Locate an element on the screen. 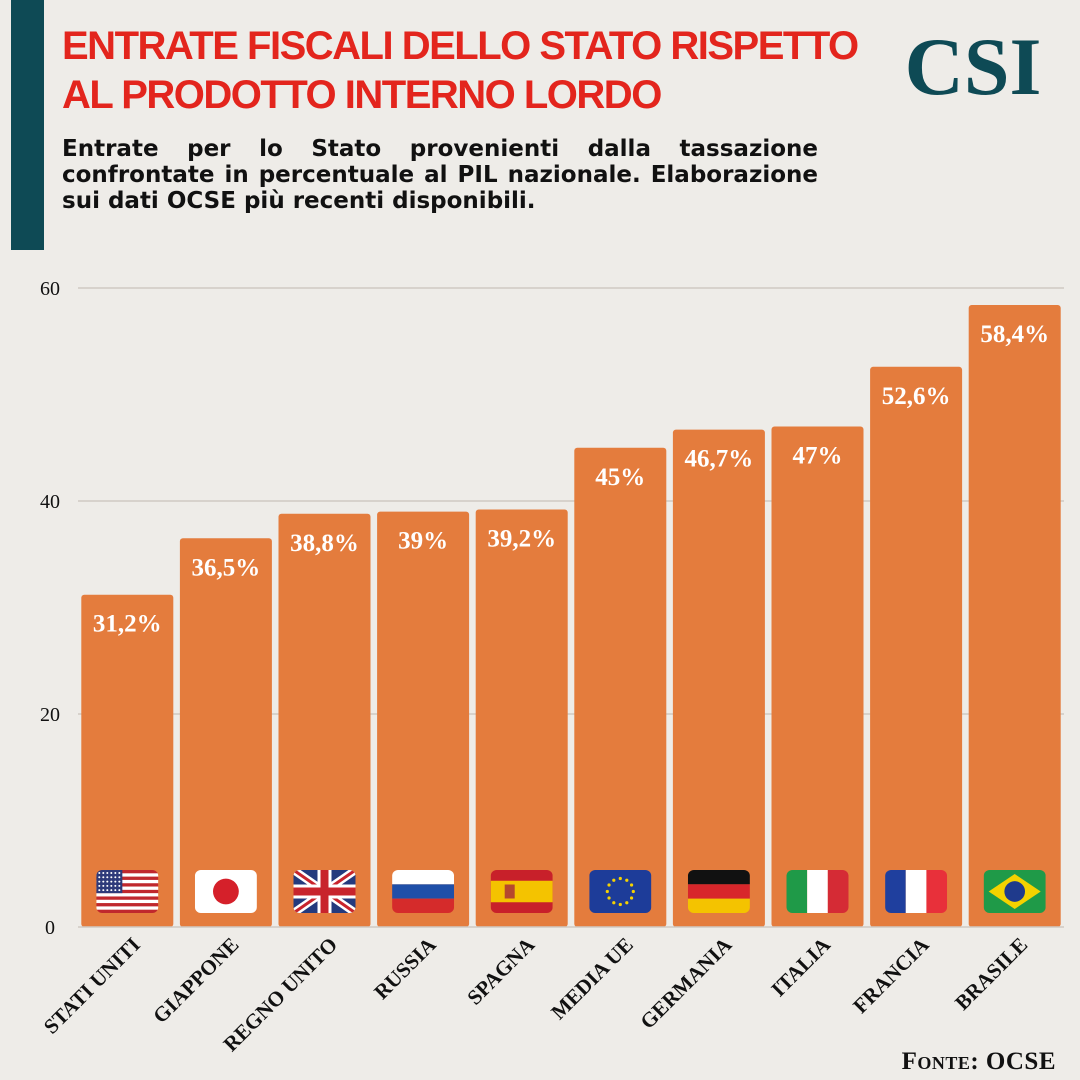 The width and height of the screenshot is (1080, 1080). x-tick-label: ITALIA is located at coordinates (800, 966).